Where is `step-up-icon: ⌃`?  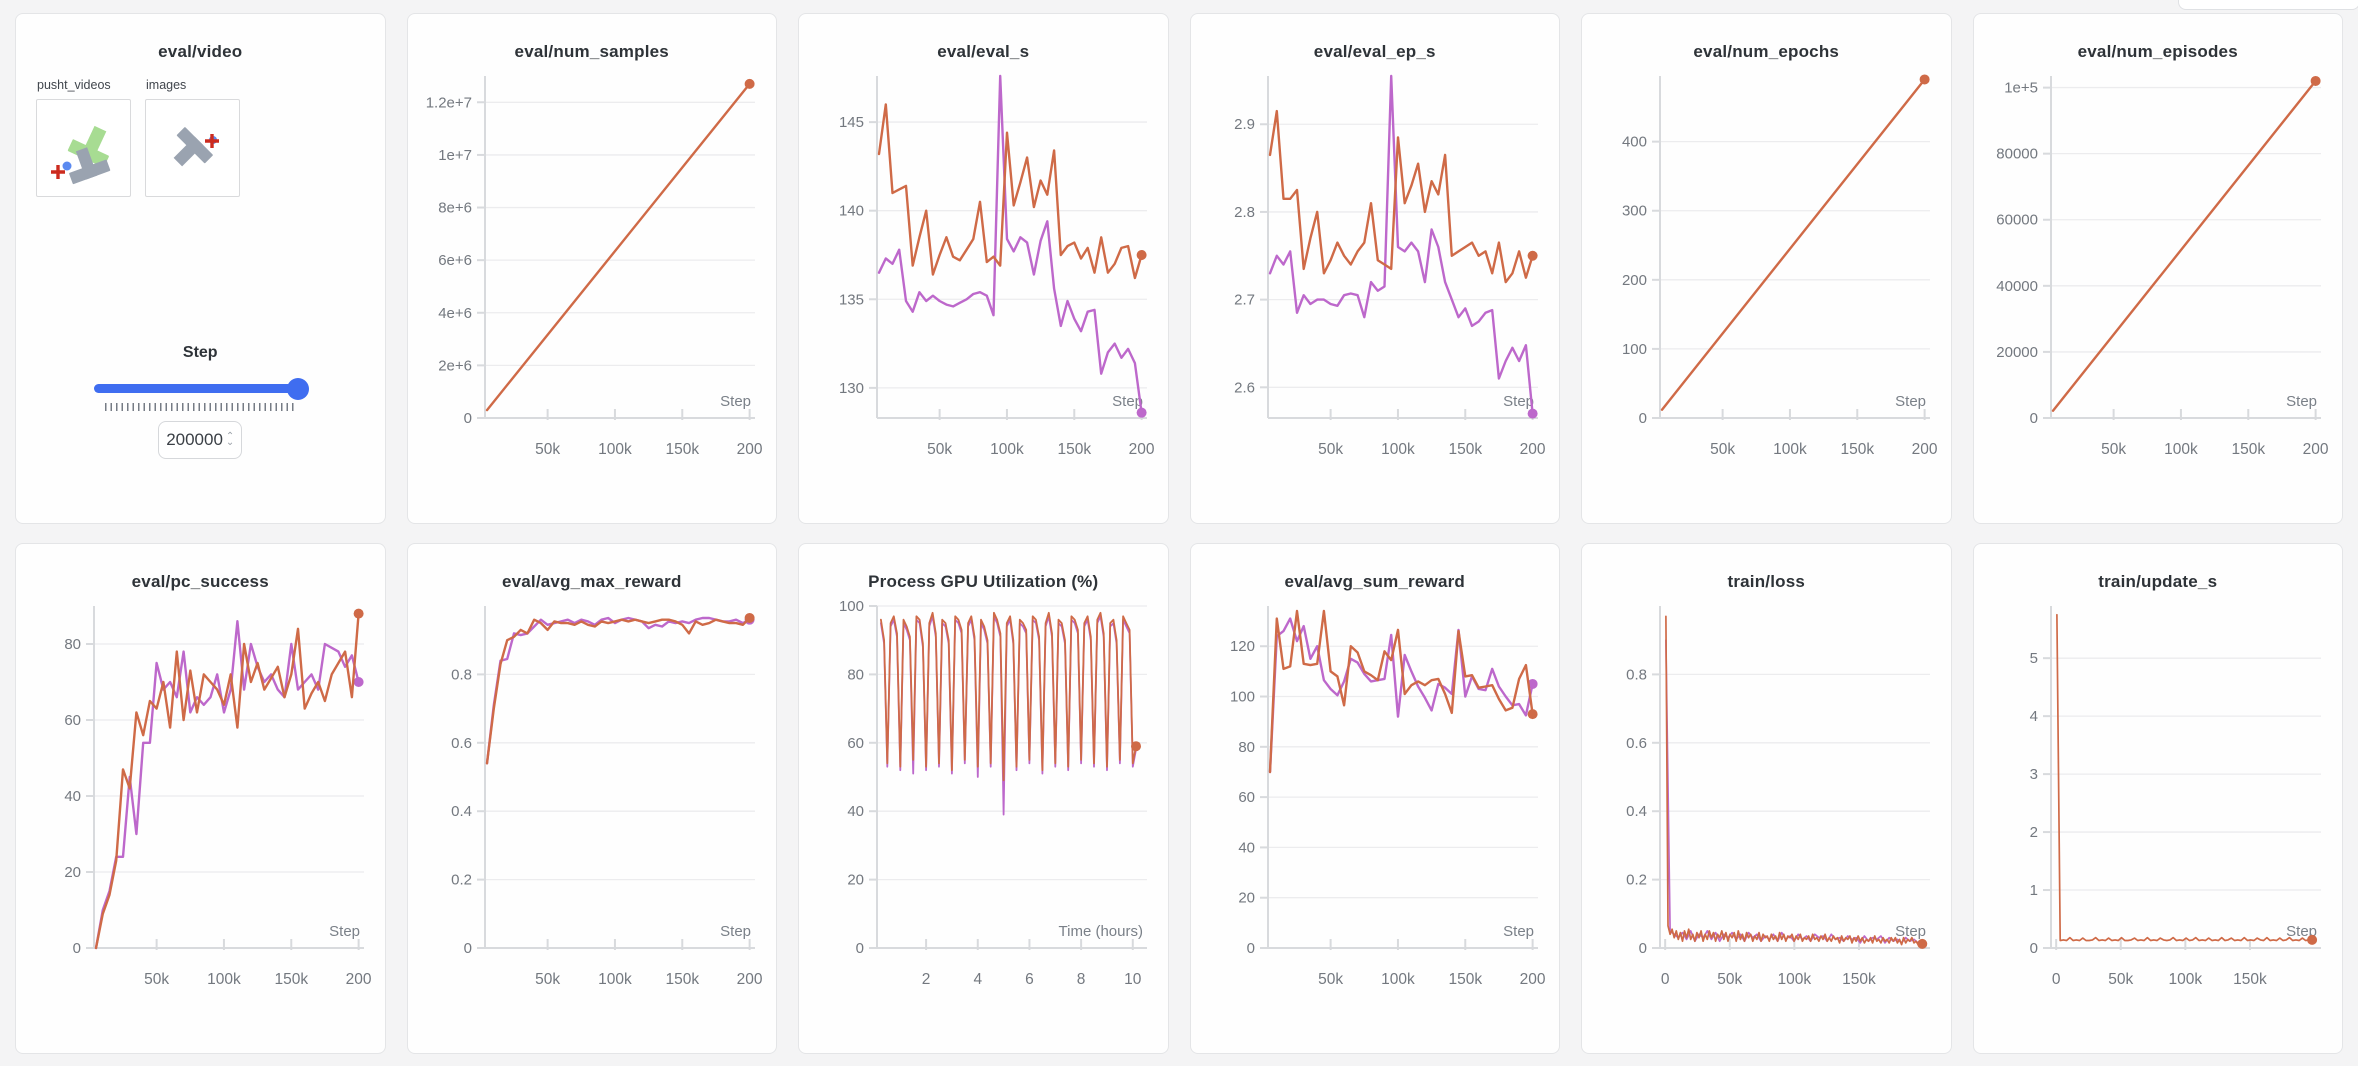 step-up-icon: ⌃ is located at coordinates (230, 436).